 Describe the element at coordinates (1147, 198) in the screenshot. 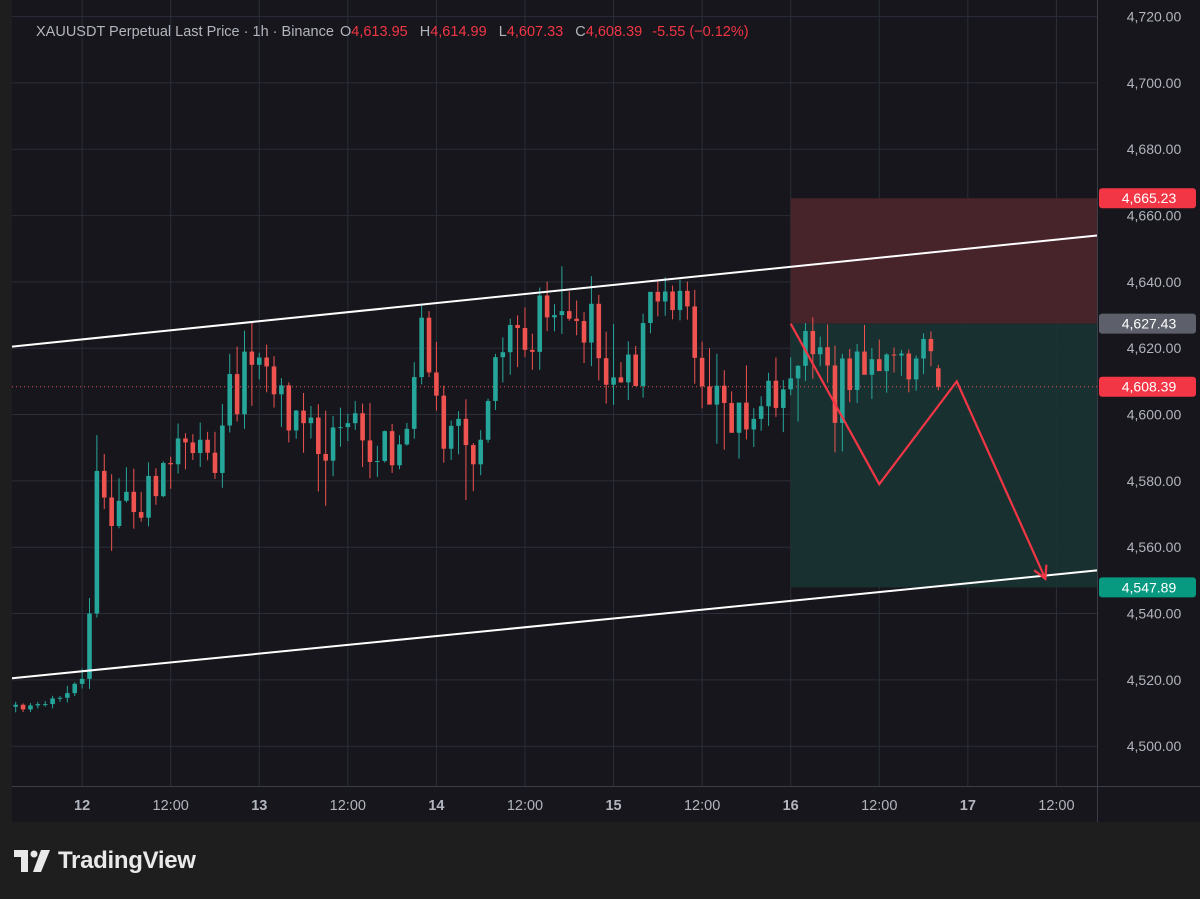

I see `price-tag-stop` at that location.